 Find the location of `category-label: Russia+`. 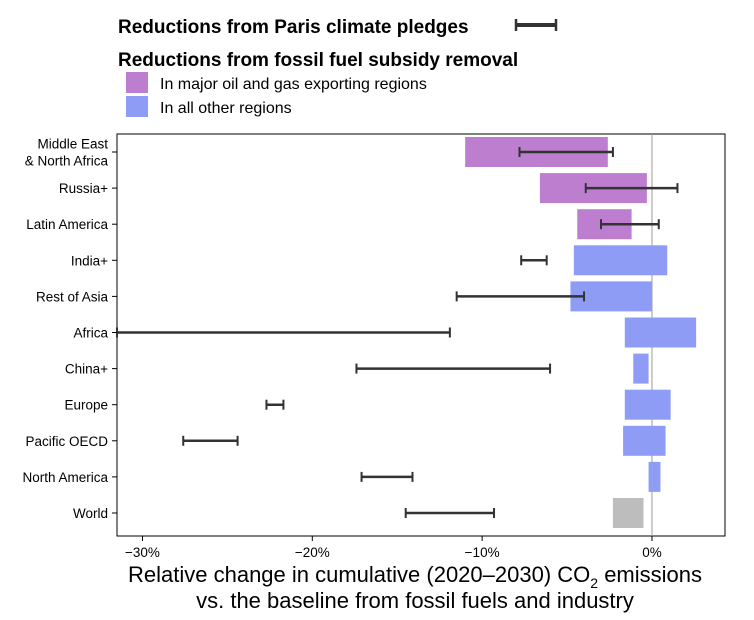

category-label: Russia+ is located at coordinates (83, 188).